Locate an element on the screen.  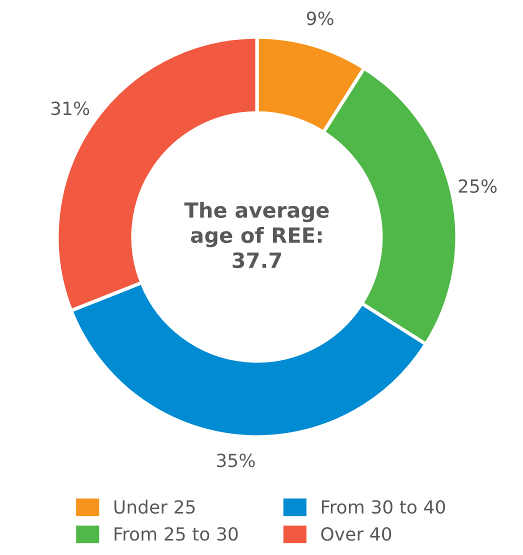
data-label: 25% is located at coordinates (477, 186).